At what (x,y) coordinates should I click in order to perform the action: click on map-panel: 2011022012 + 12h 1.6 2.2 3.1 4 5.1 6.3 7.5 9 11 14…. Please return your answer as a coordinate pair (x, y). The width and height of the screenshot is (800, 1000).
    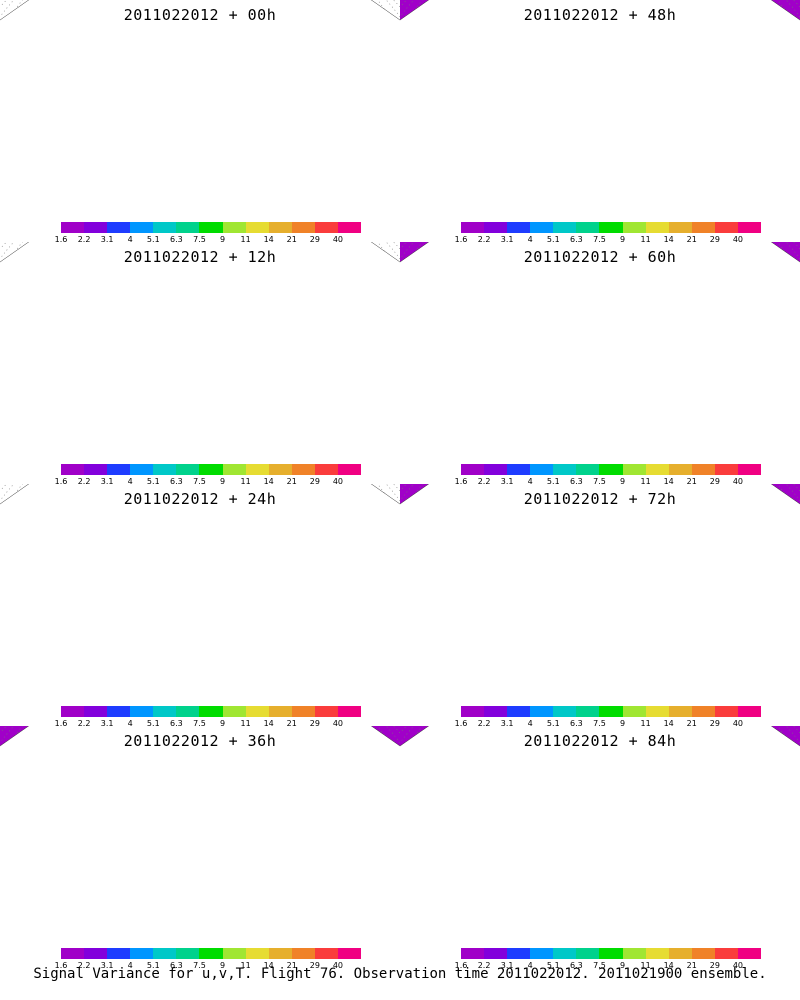
    Looking at the image, I should click on (200, 364).